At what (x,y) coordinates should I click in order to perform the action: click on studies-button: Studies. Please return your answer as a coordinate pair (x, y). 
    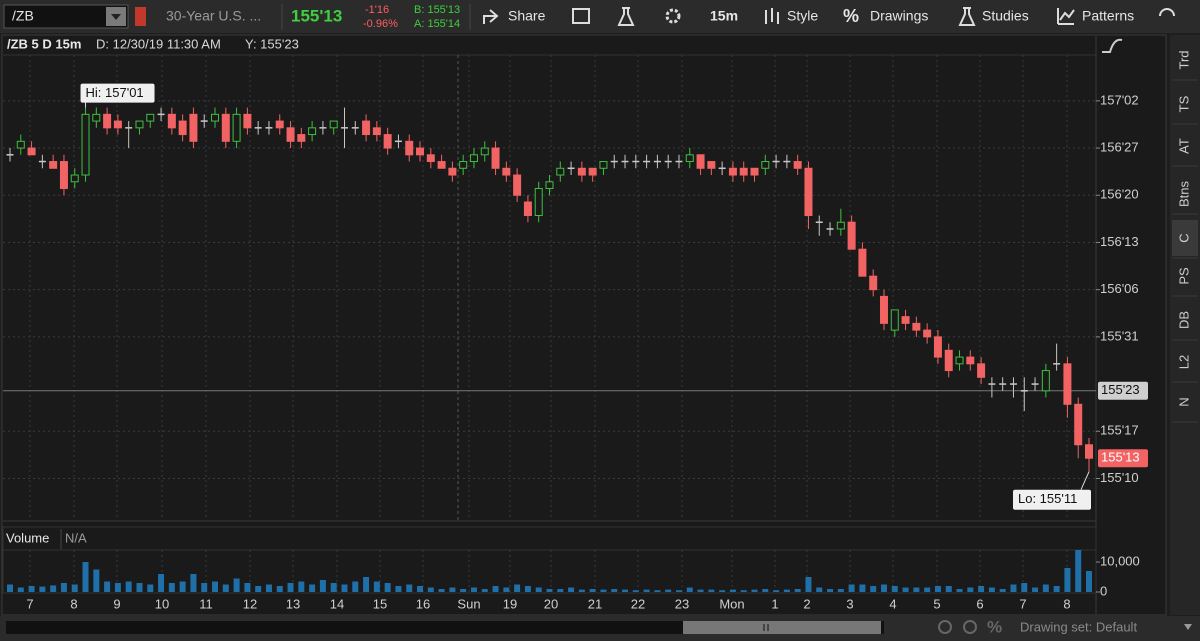
    Looking at the image, I should click on (1005, 16).